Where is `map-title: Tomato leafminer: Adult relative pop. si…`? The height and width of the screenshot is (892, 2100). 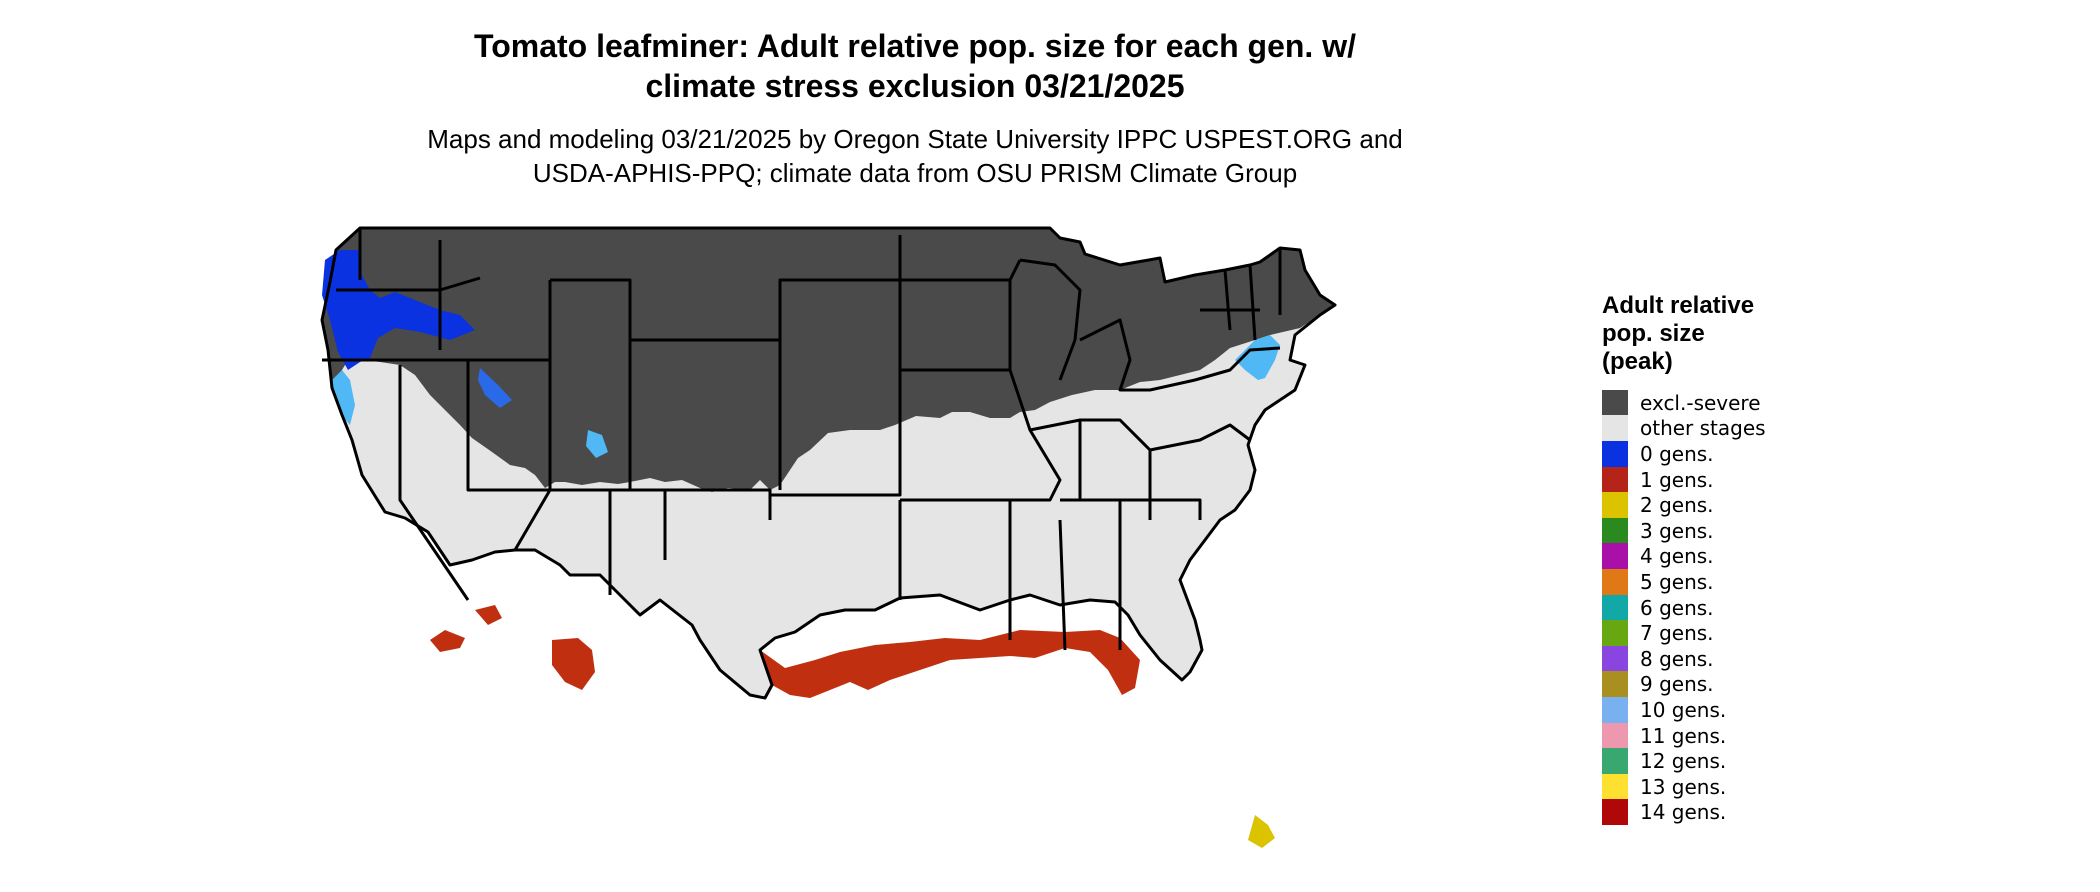 map-title: Tomato leafminer: Adult relative pop. si… is located at coordinates (915, 66).